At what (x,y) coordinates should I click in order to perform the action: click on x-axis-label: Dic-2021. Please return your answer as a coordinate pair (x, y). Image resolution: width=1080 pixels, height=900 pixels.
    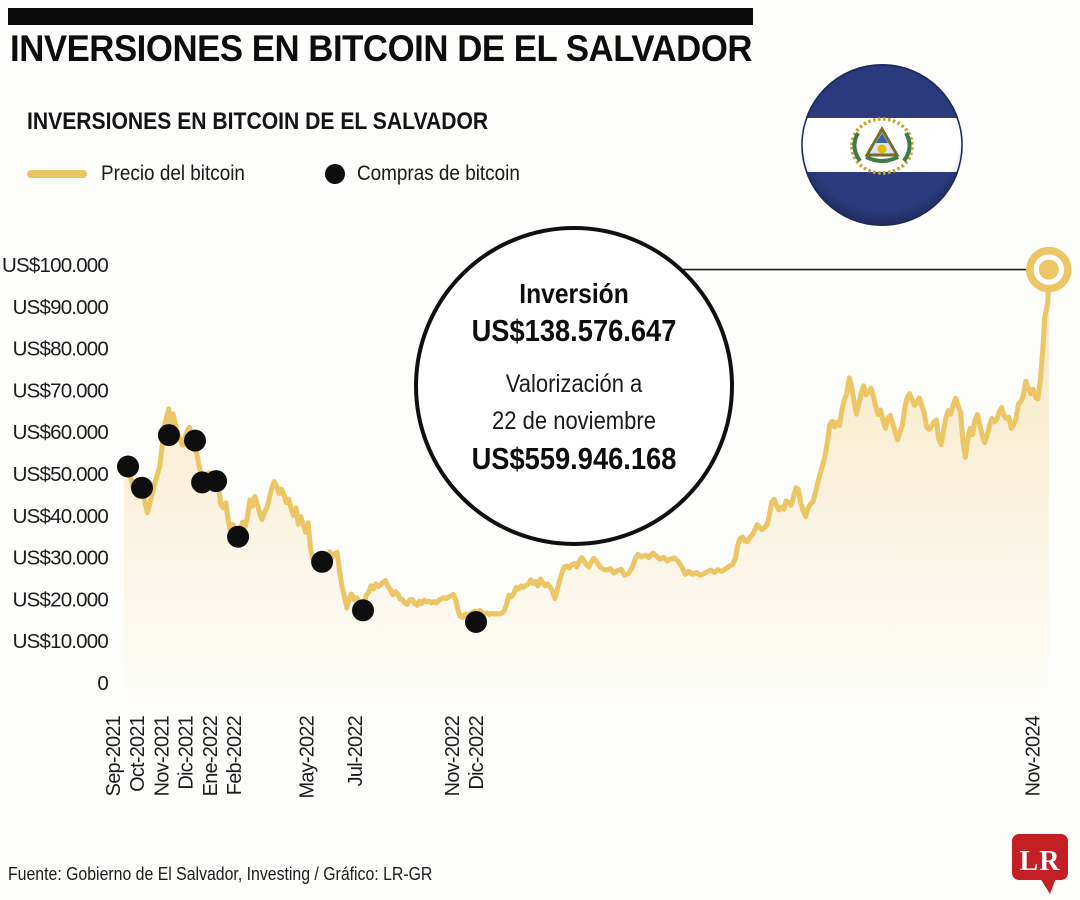
    Looking at the image, I should click on (187, 752).